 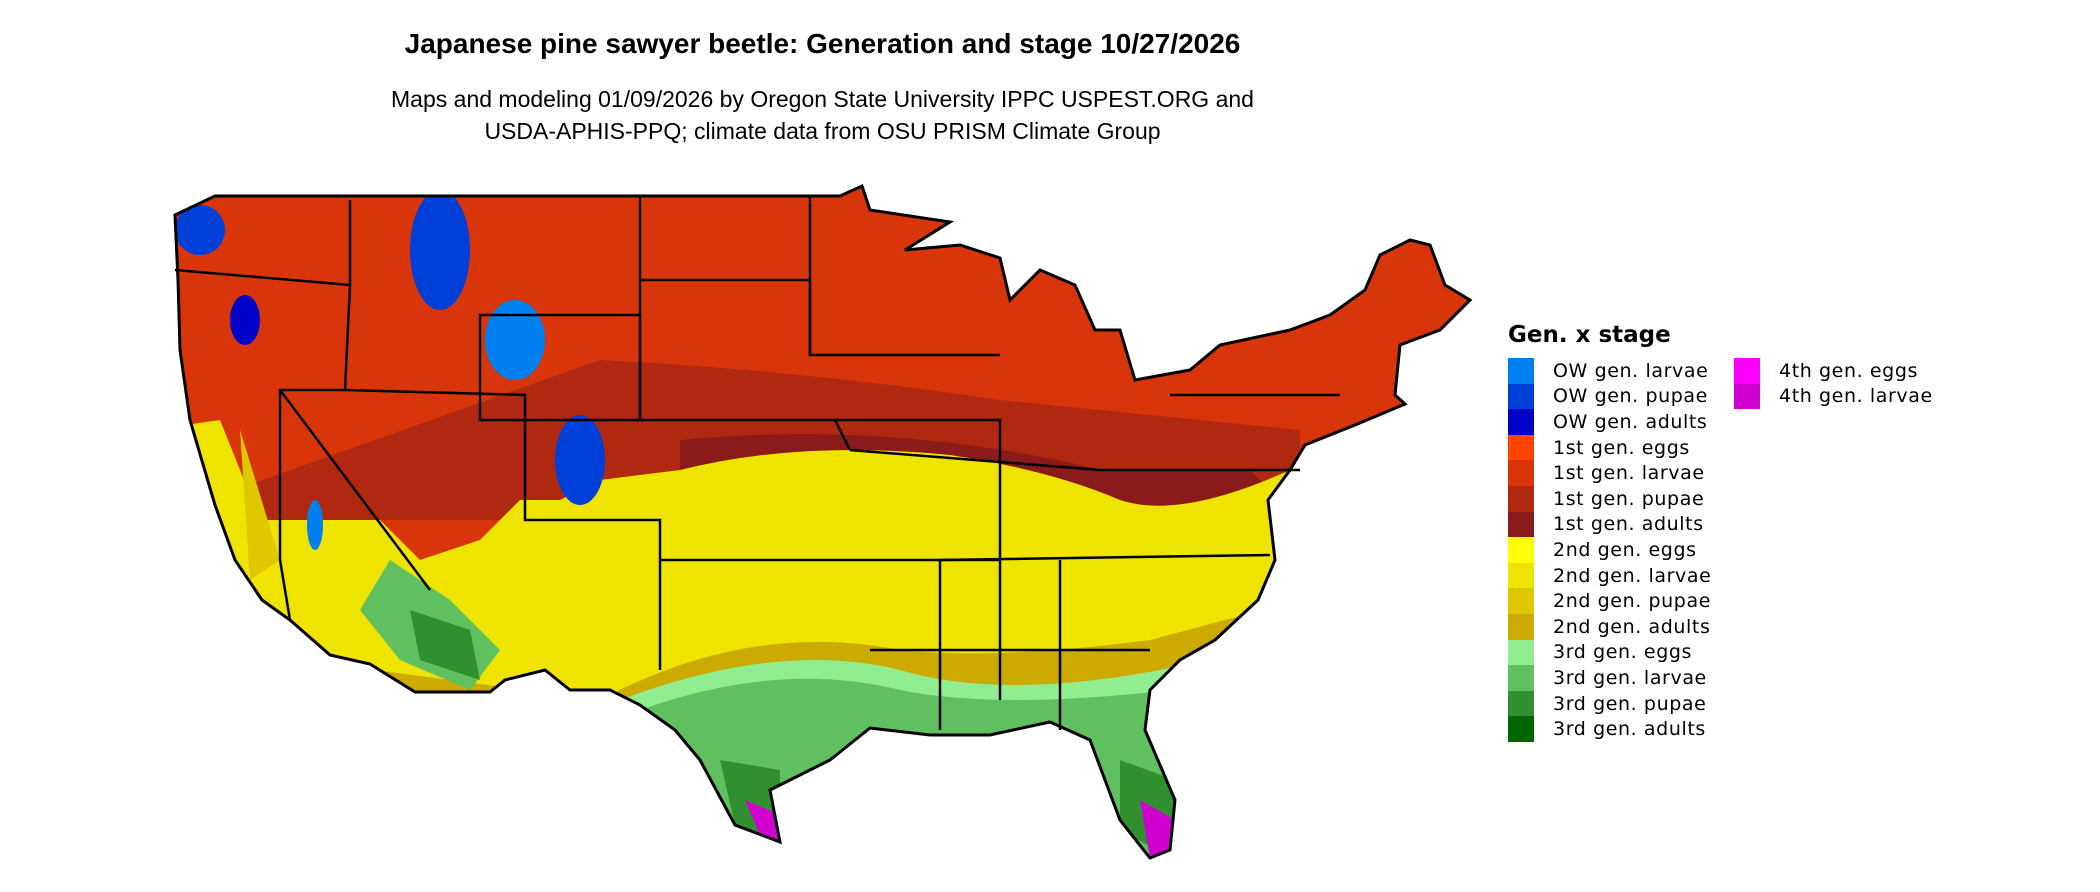 I want to click on legend-label: 2nd gen. larvae, so click(x=1632, y=575).